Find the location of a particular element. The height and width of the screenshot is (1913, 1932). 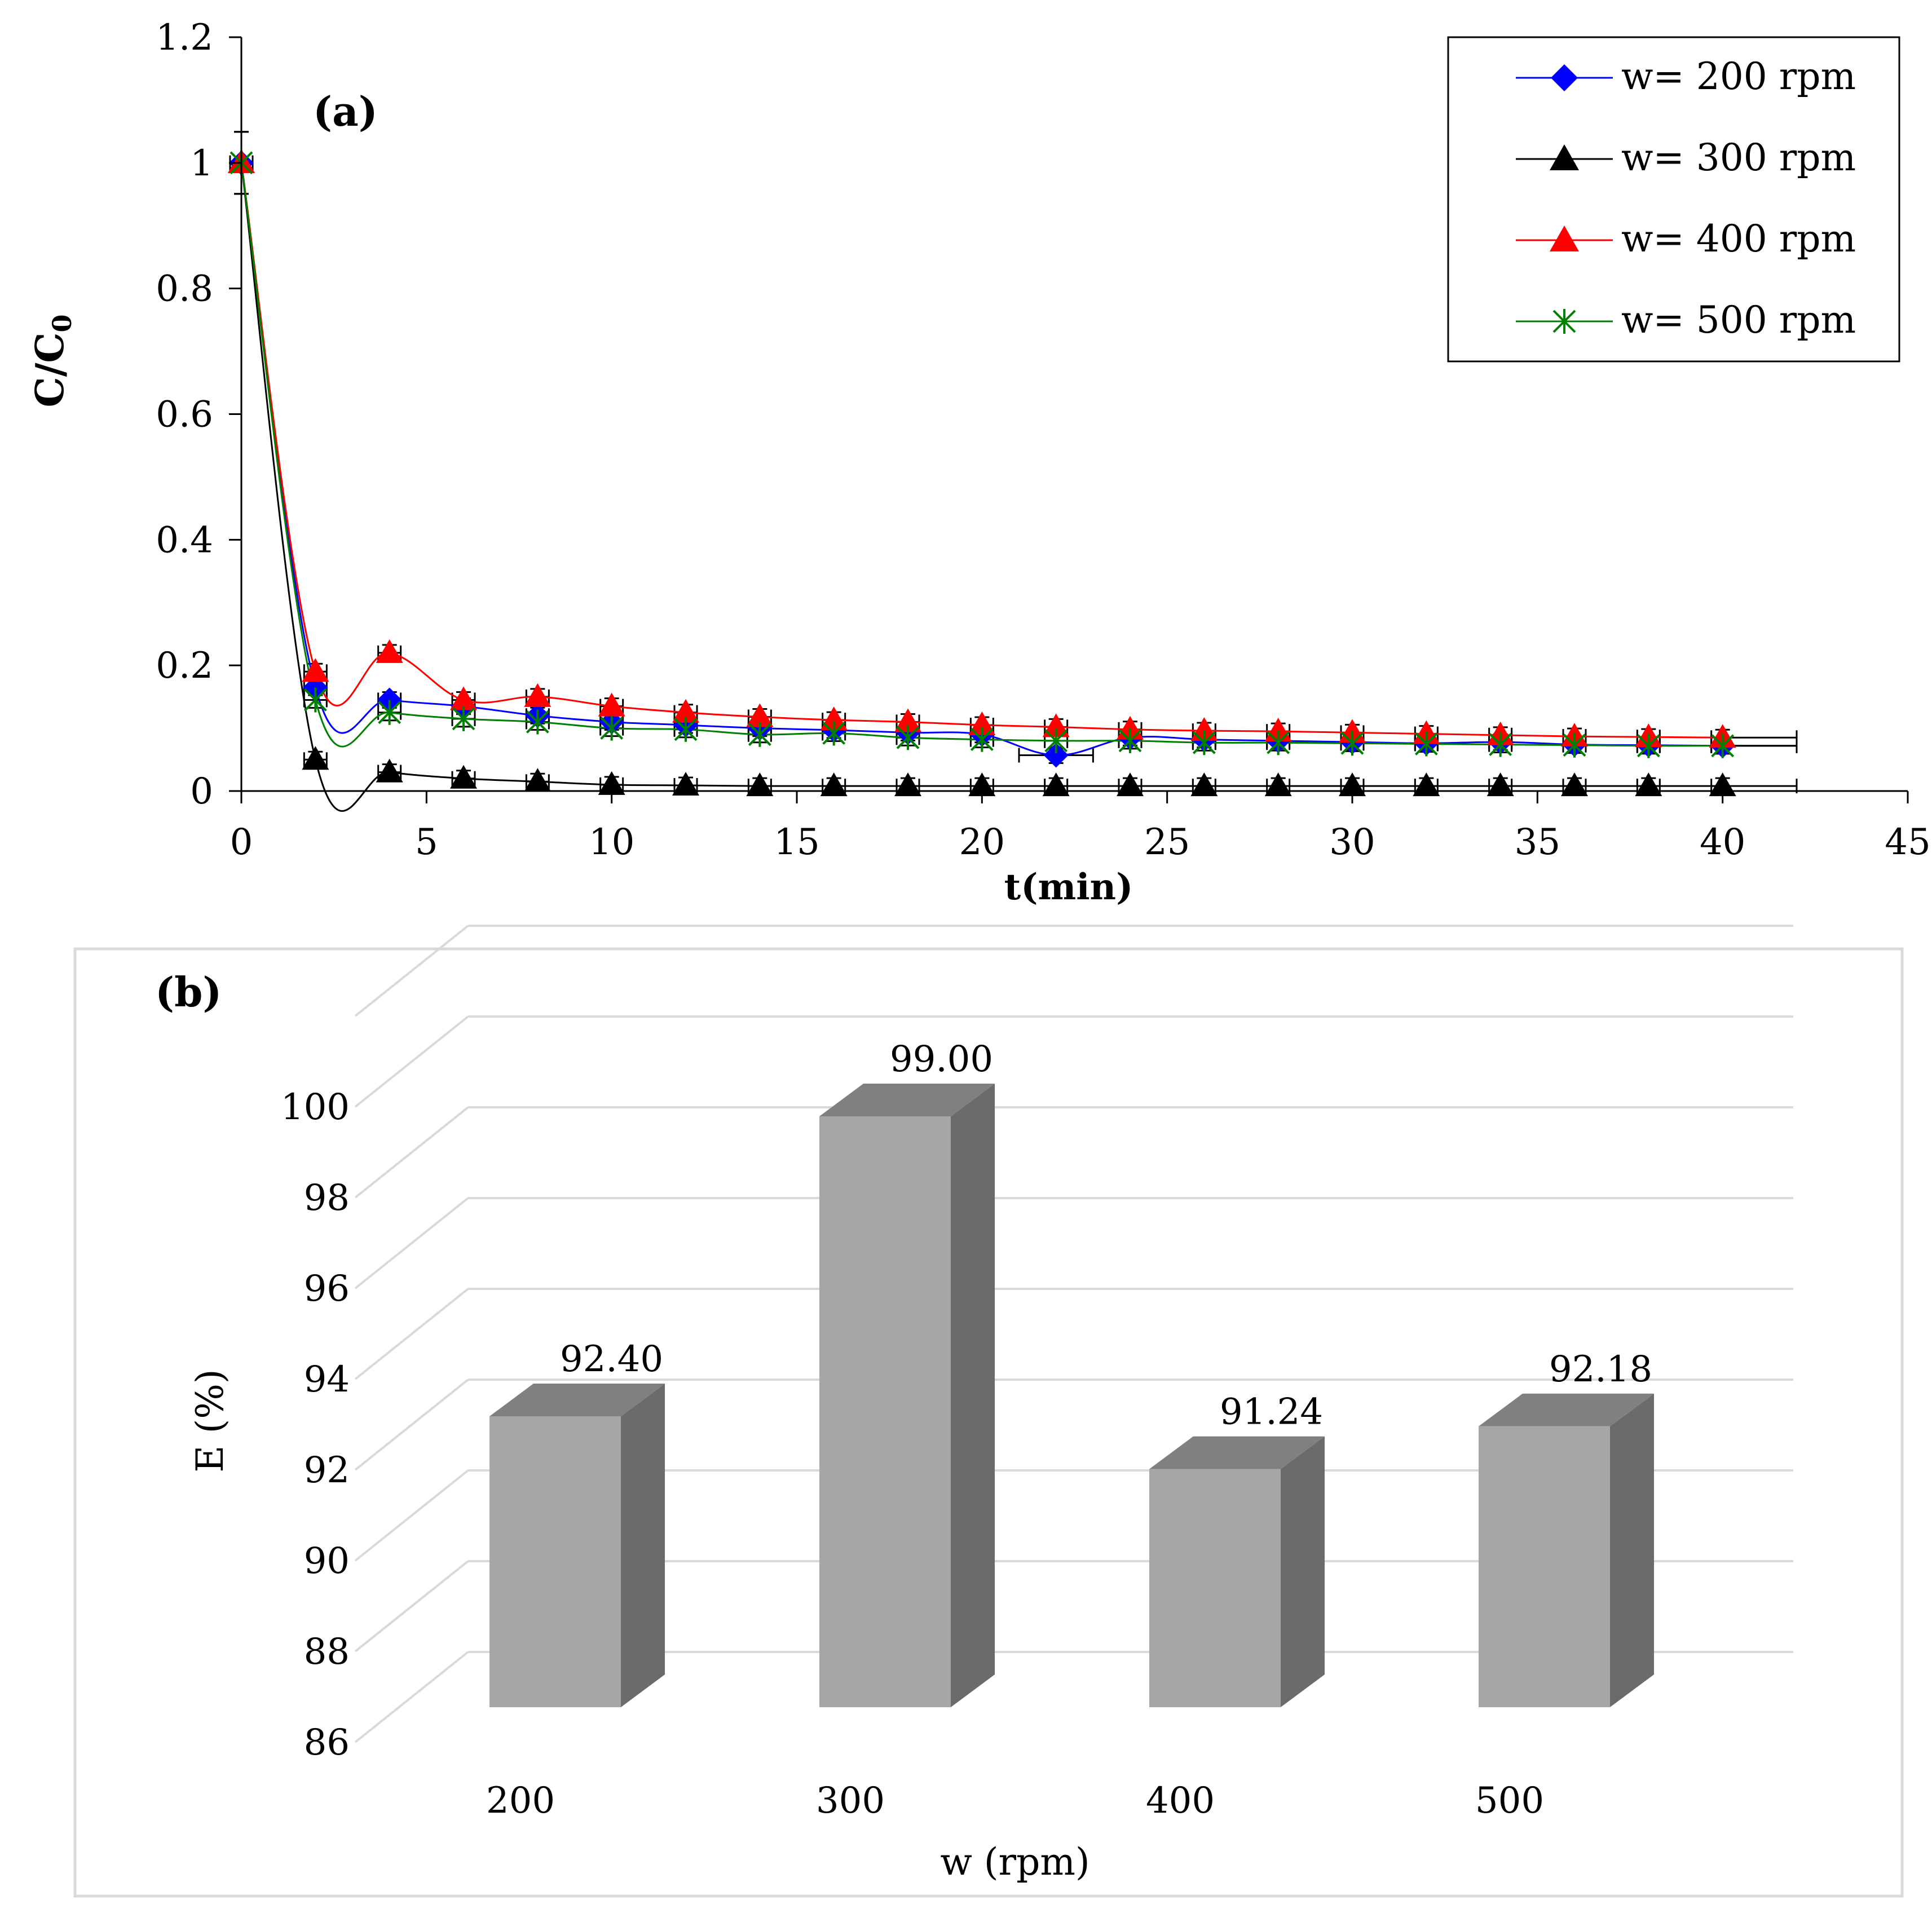

y-tick-label: 98 is located at coordinates (327, 1198).